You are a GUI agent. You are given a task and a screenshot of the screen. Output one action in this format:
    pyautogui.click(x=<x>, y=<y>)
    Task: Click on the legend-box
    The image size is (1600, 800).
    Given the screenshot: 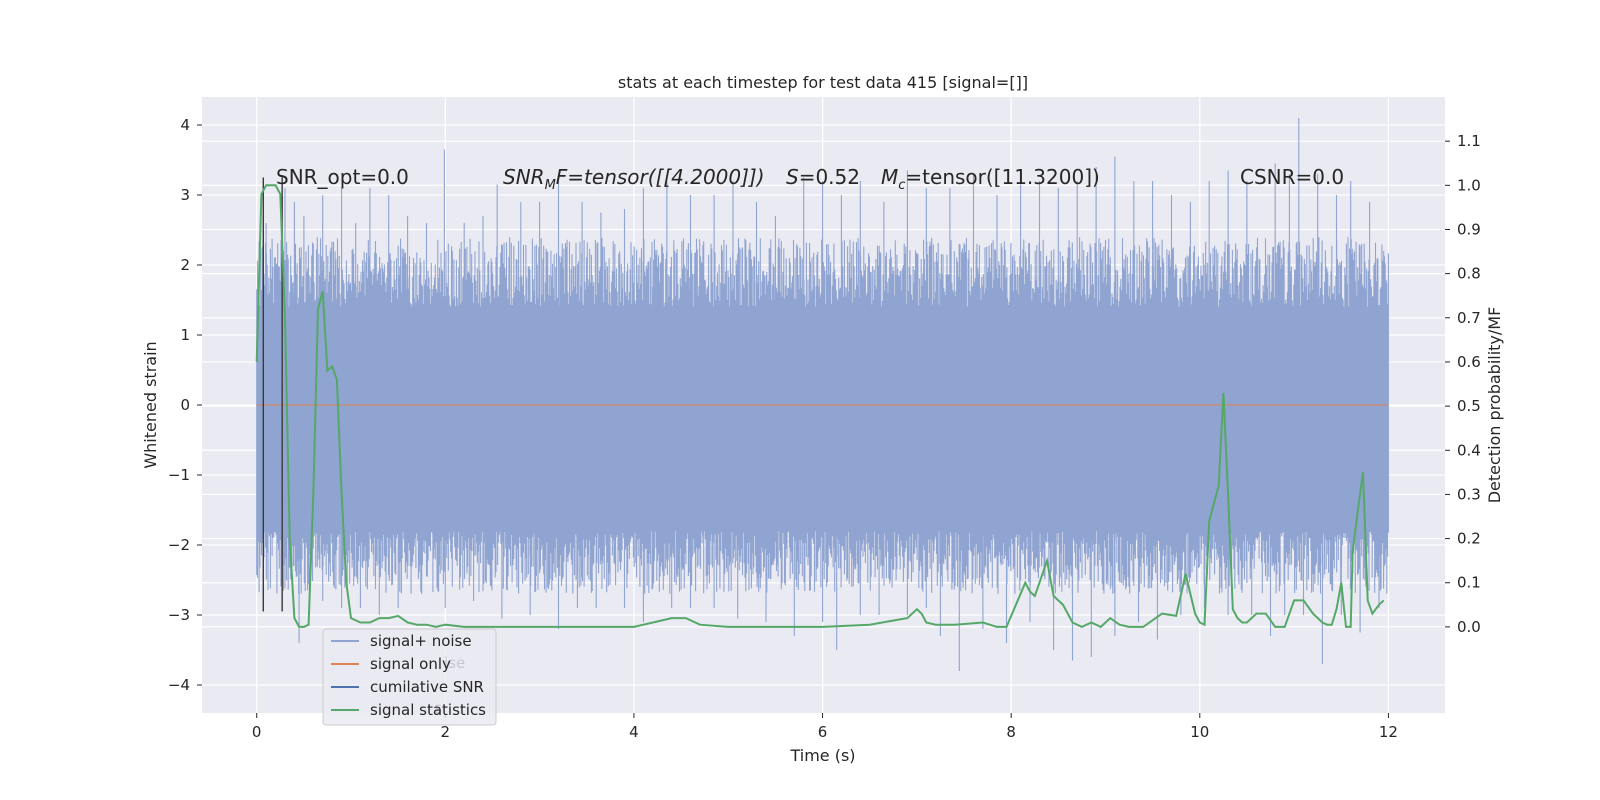 What is the action you would take?
    pyautogui.click(x=409, y=677)
    